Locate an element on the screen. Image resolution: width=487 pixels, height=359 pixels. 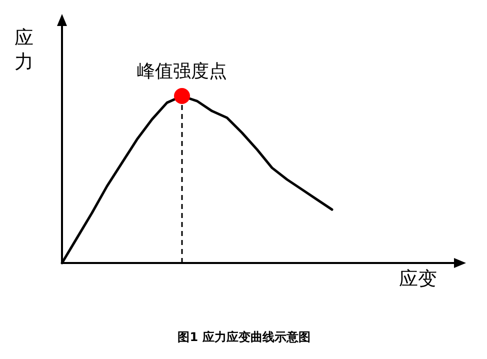
x-axis-title: 应变 is located at coordinates (418, 279).